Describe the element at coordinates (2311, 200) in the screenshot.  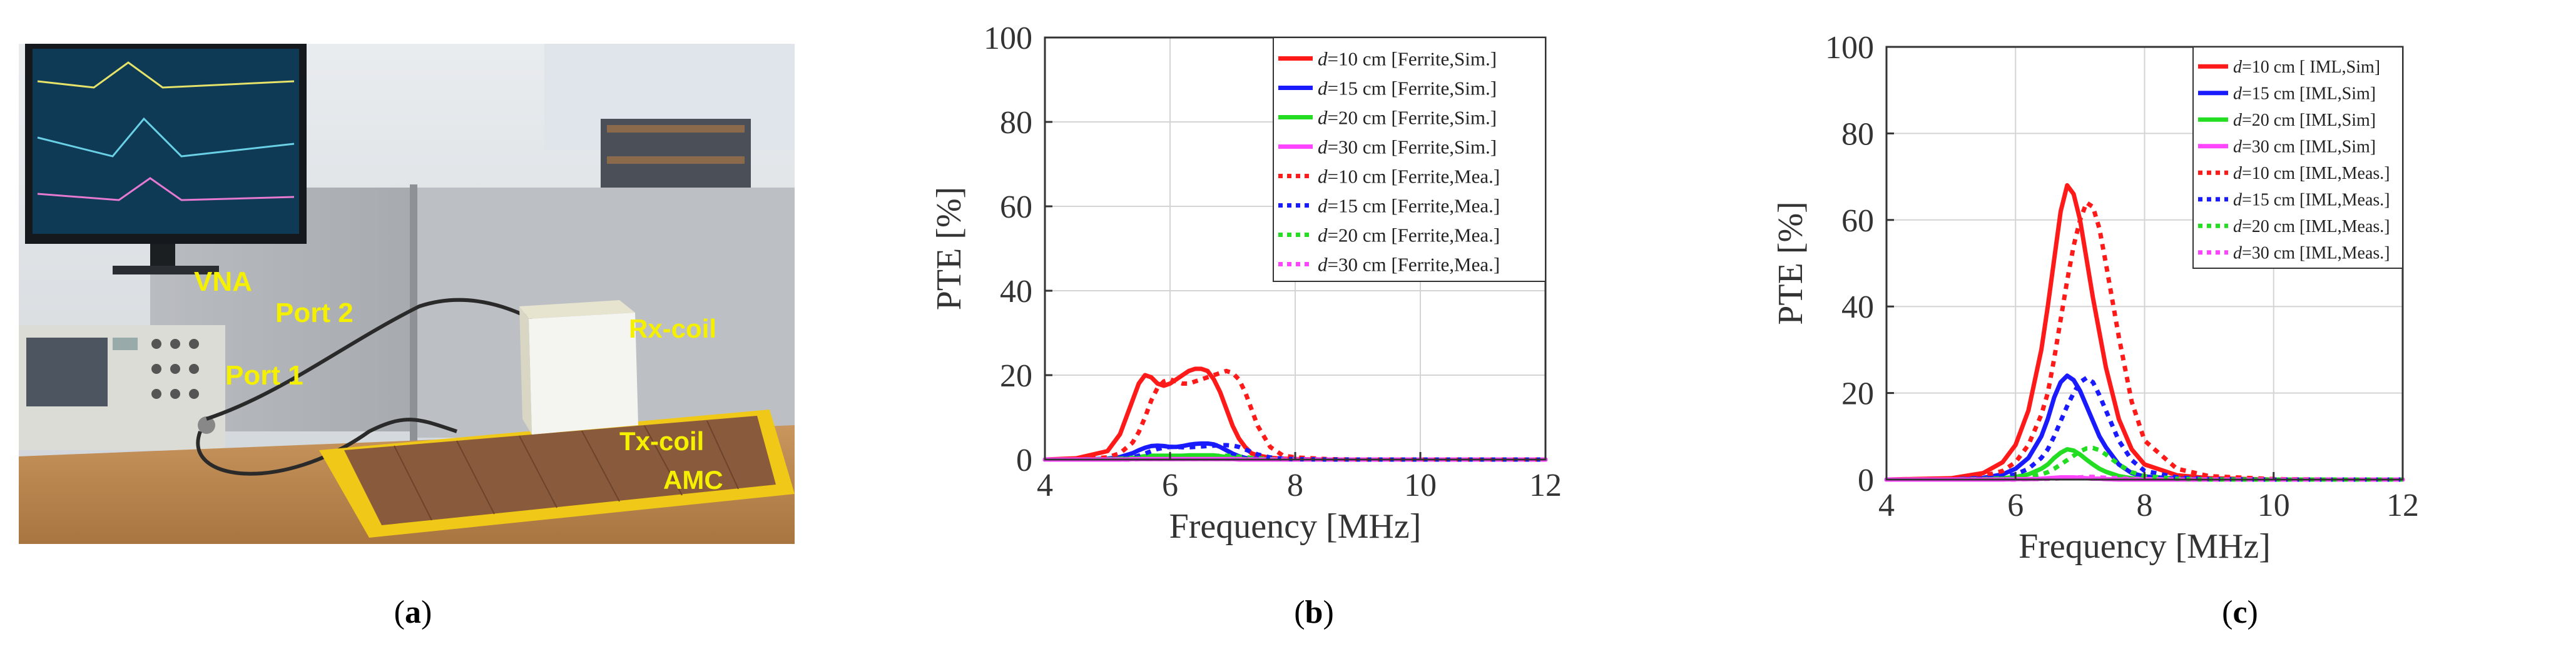
I see `legend-entry-6: d=15 cm [IML,Meas.]` at that location.